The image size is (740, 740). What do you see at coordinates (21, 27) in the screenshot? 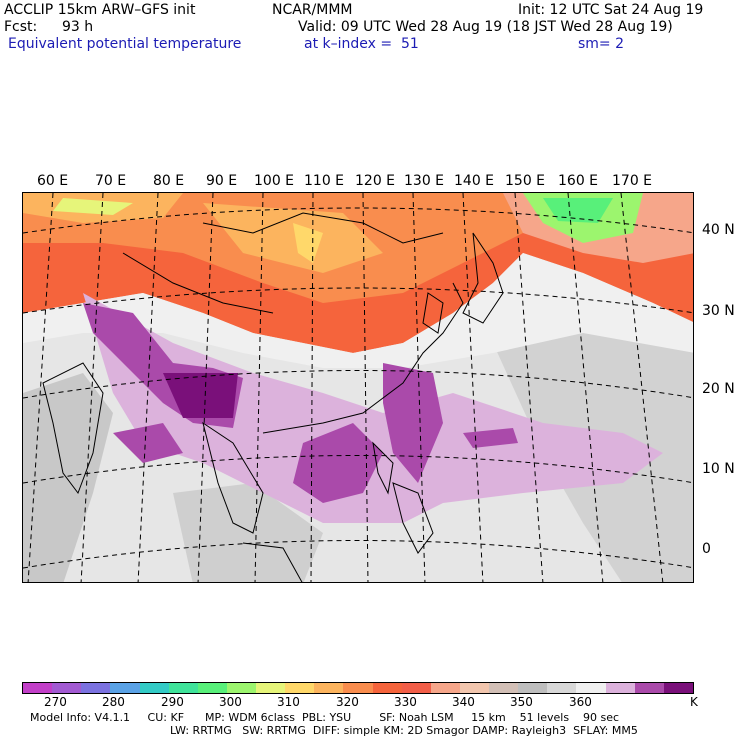
I see `forecast-label: Fcst:` at bounding box center [21, 27].